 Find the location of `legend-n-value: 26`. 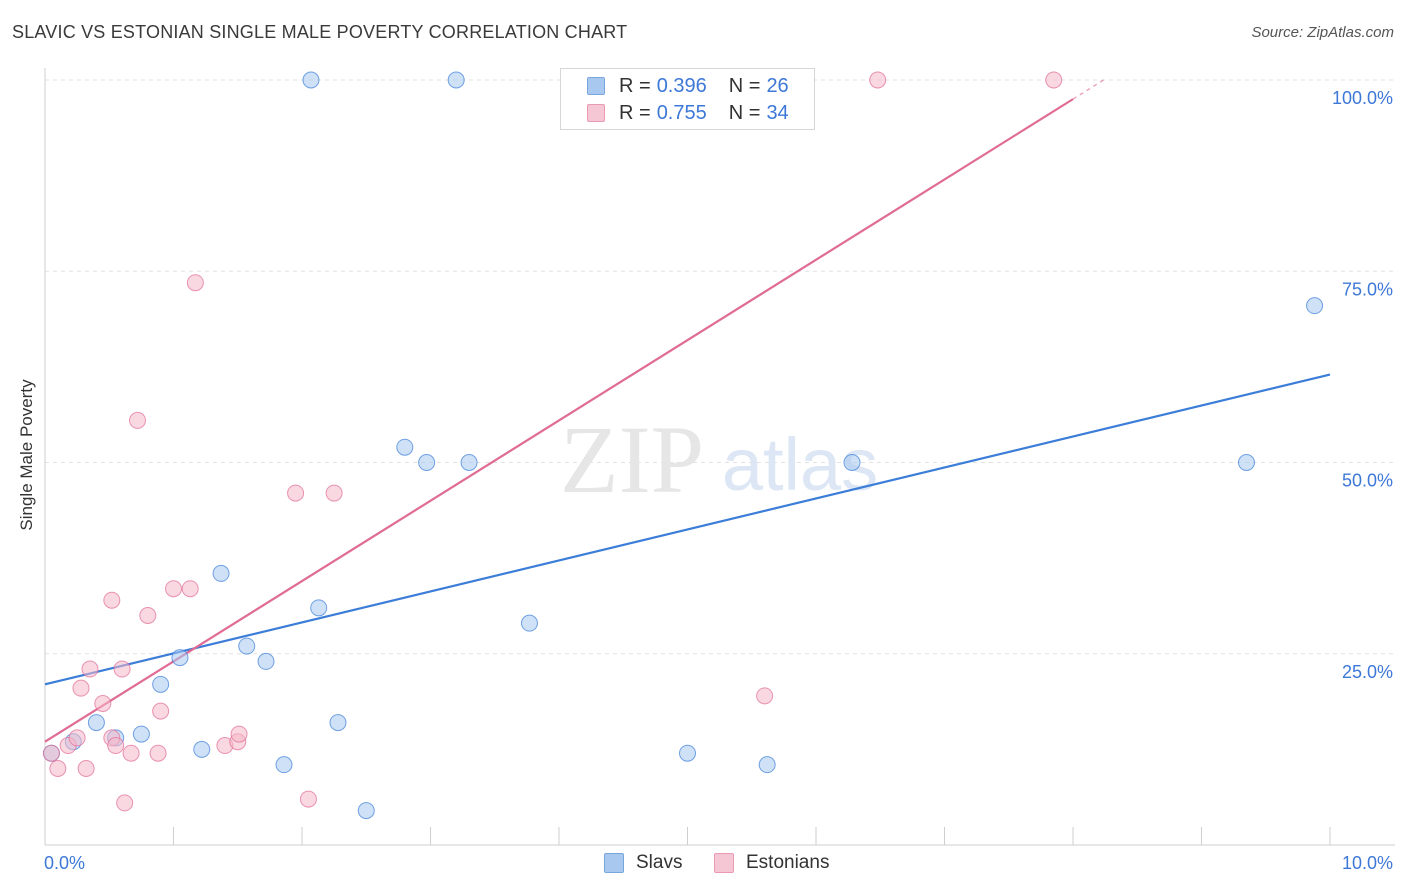

legend-n-value: 26 is located at coordinates (777, 85).